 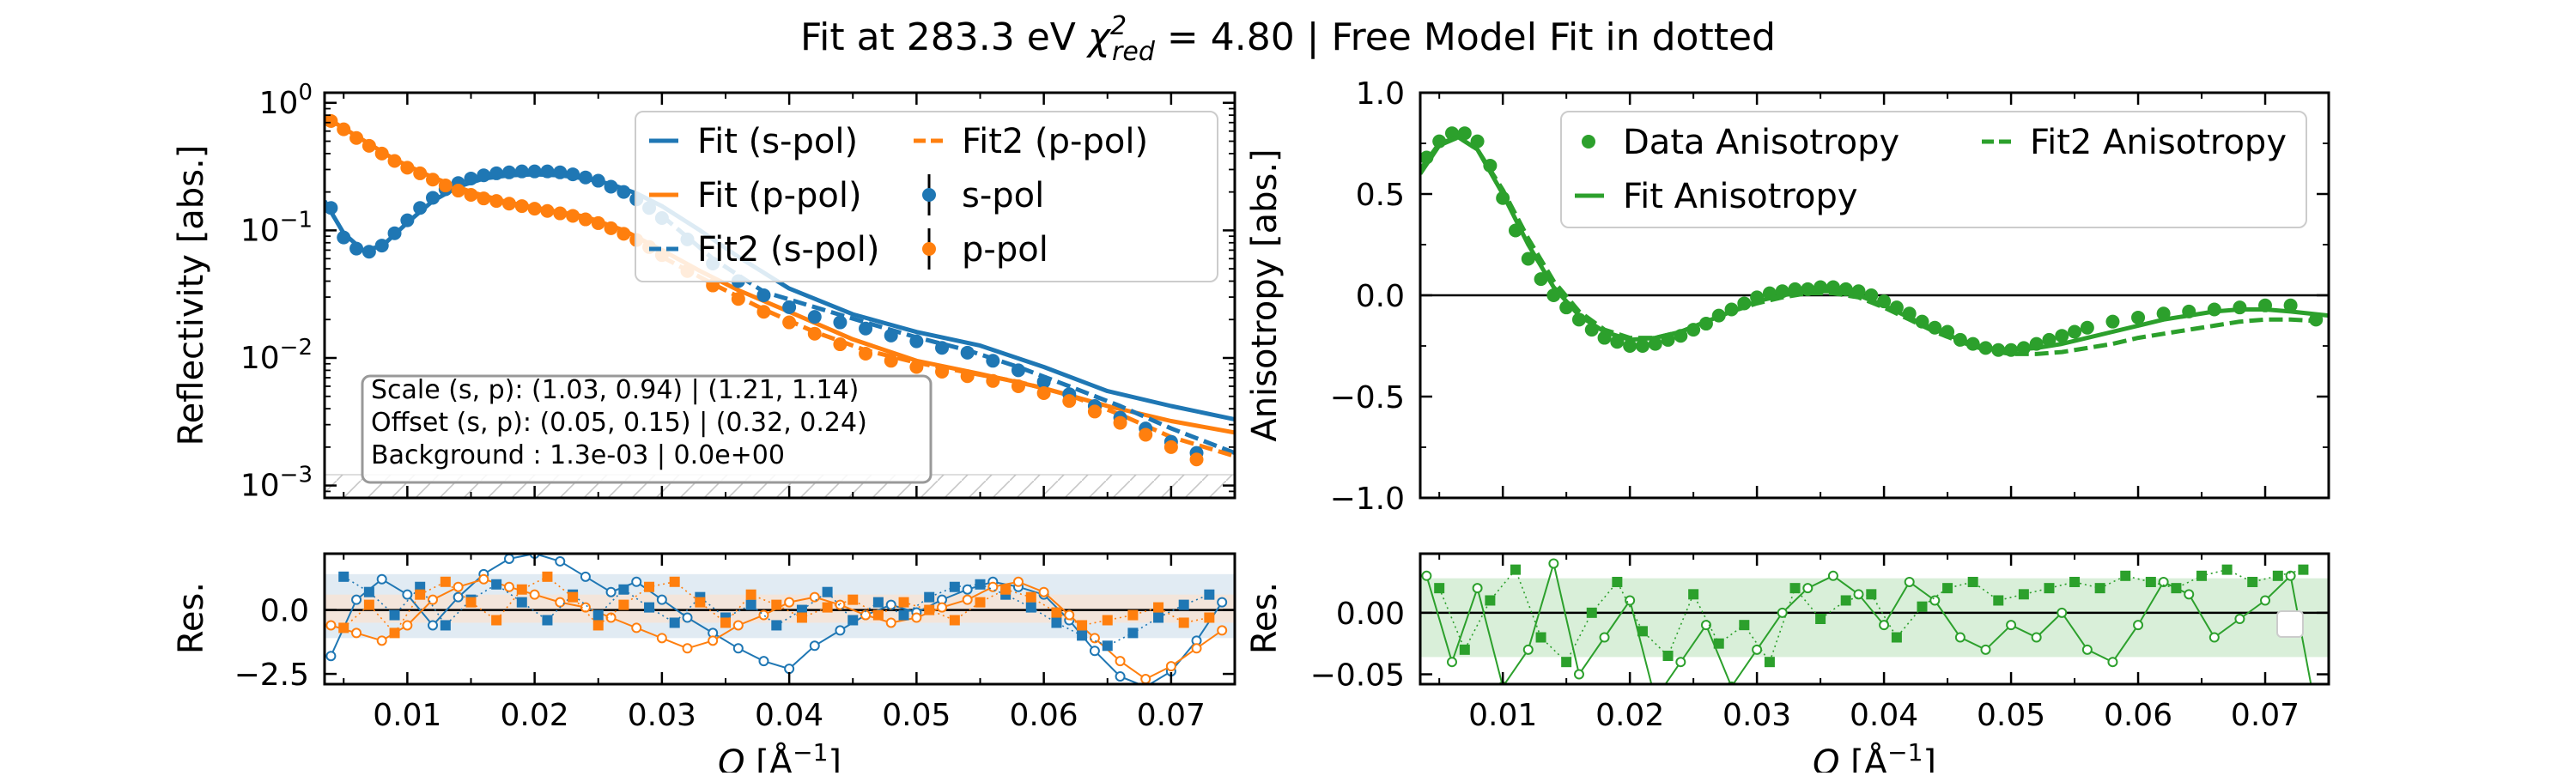 I want to click on svg-text: Fit2 Anisotropy, so click(x=2158, y=142).